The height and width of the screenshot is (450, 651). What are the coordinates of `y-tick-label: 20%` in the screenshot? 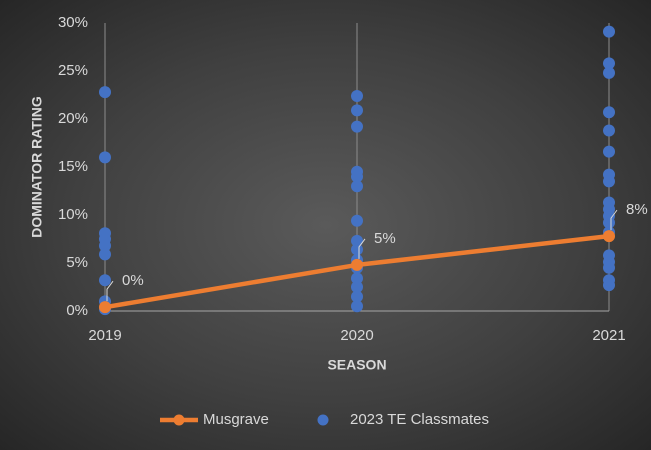 It's located at (73, 118).